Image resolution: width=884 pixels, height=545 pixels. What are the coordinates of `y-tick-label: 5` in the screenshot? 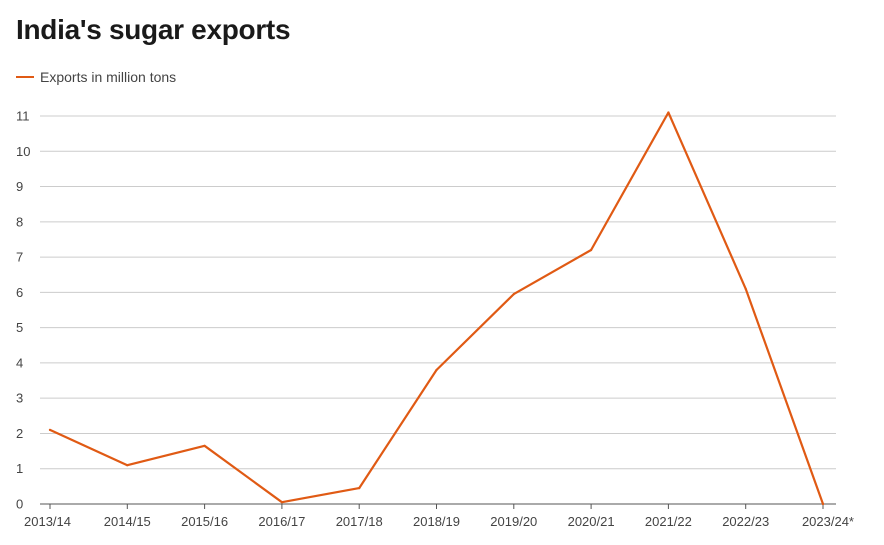 It's located at (19, 327).